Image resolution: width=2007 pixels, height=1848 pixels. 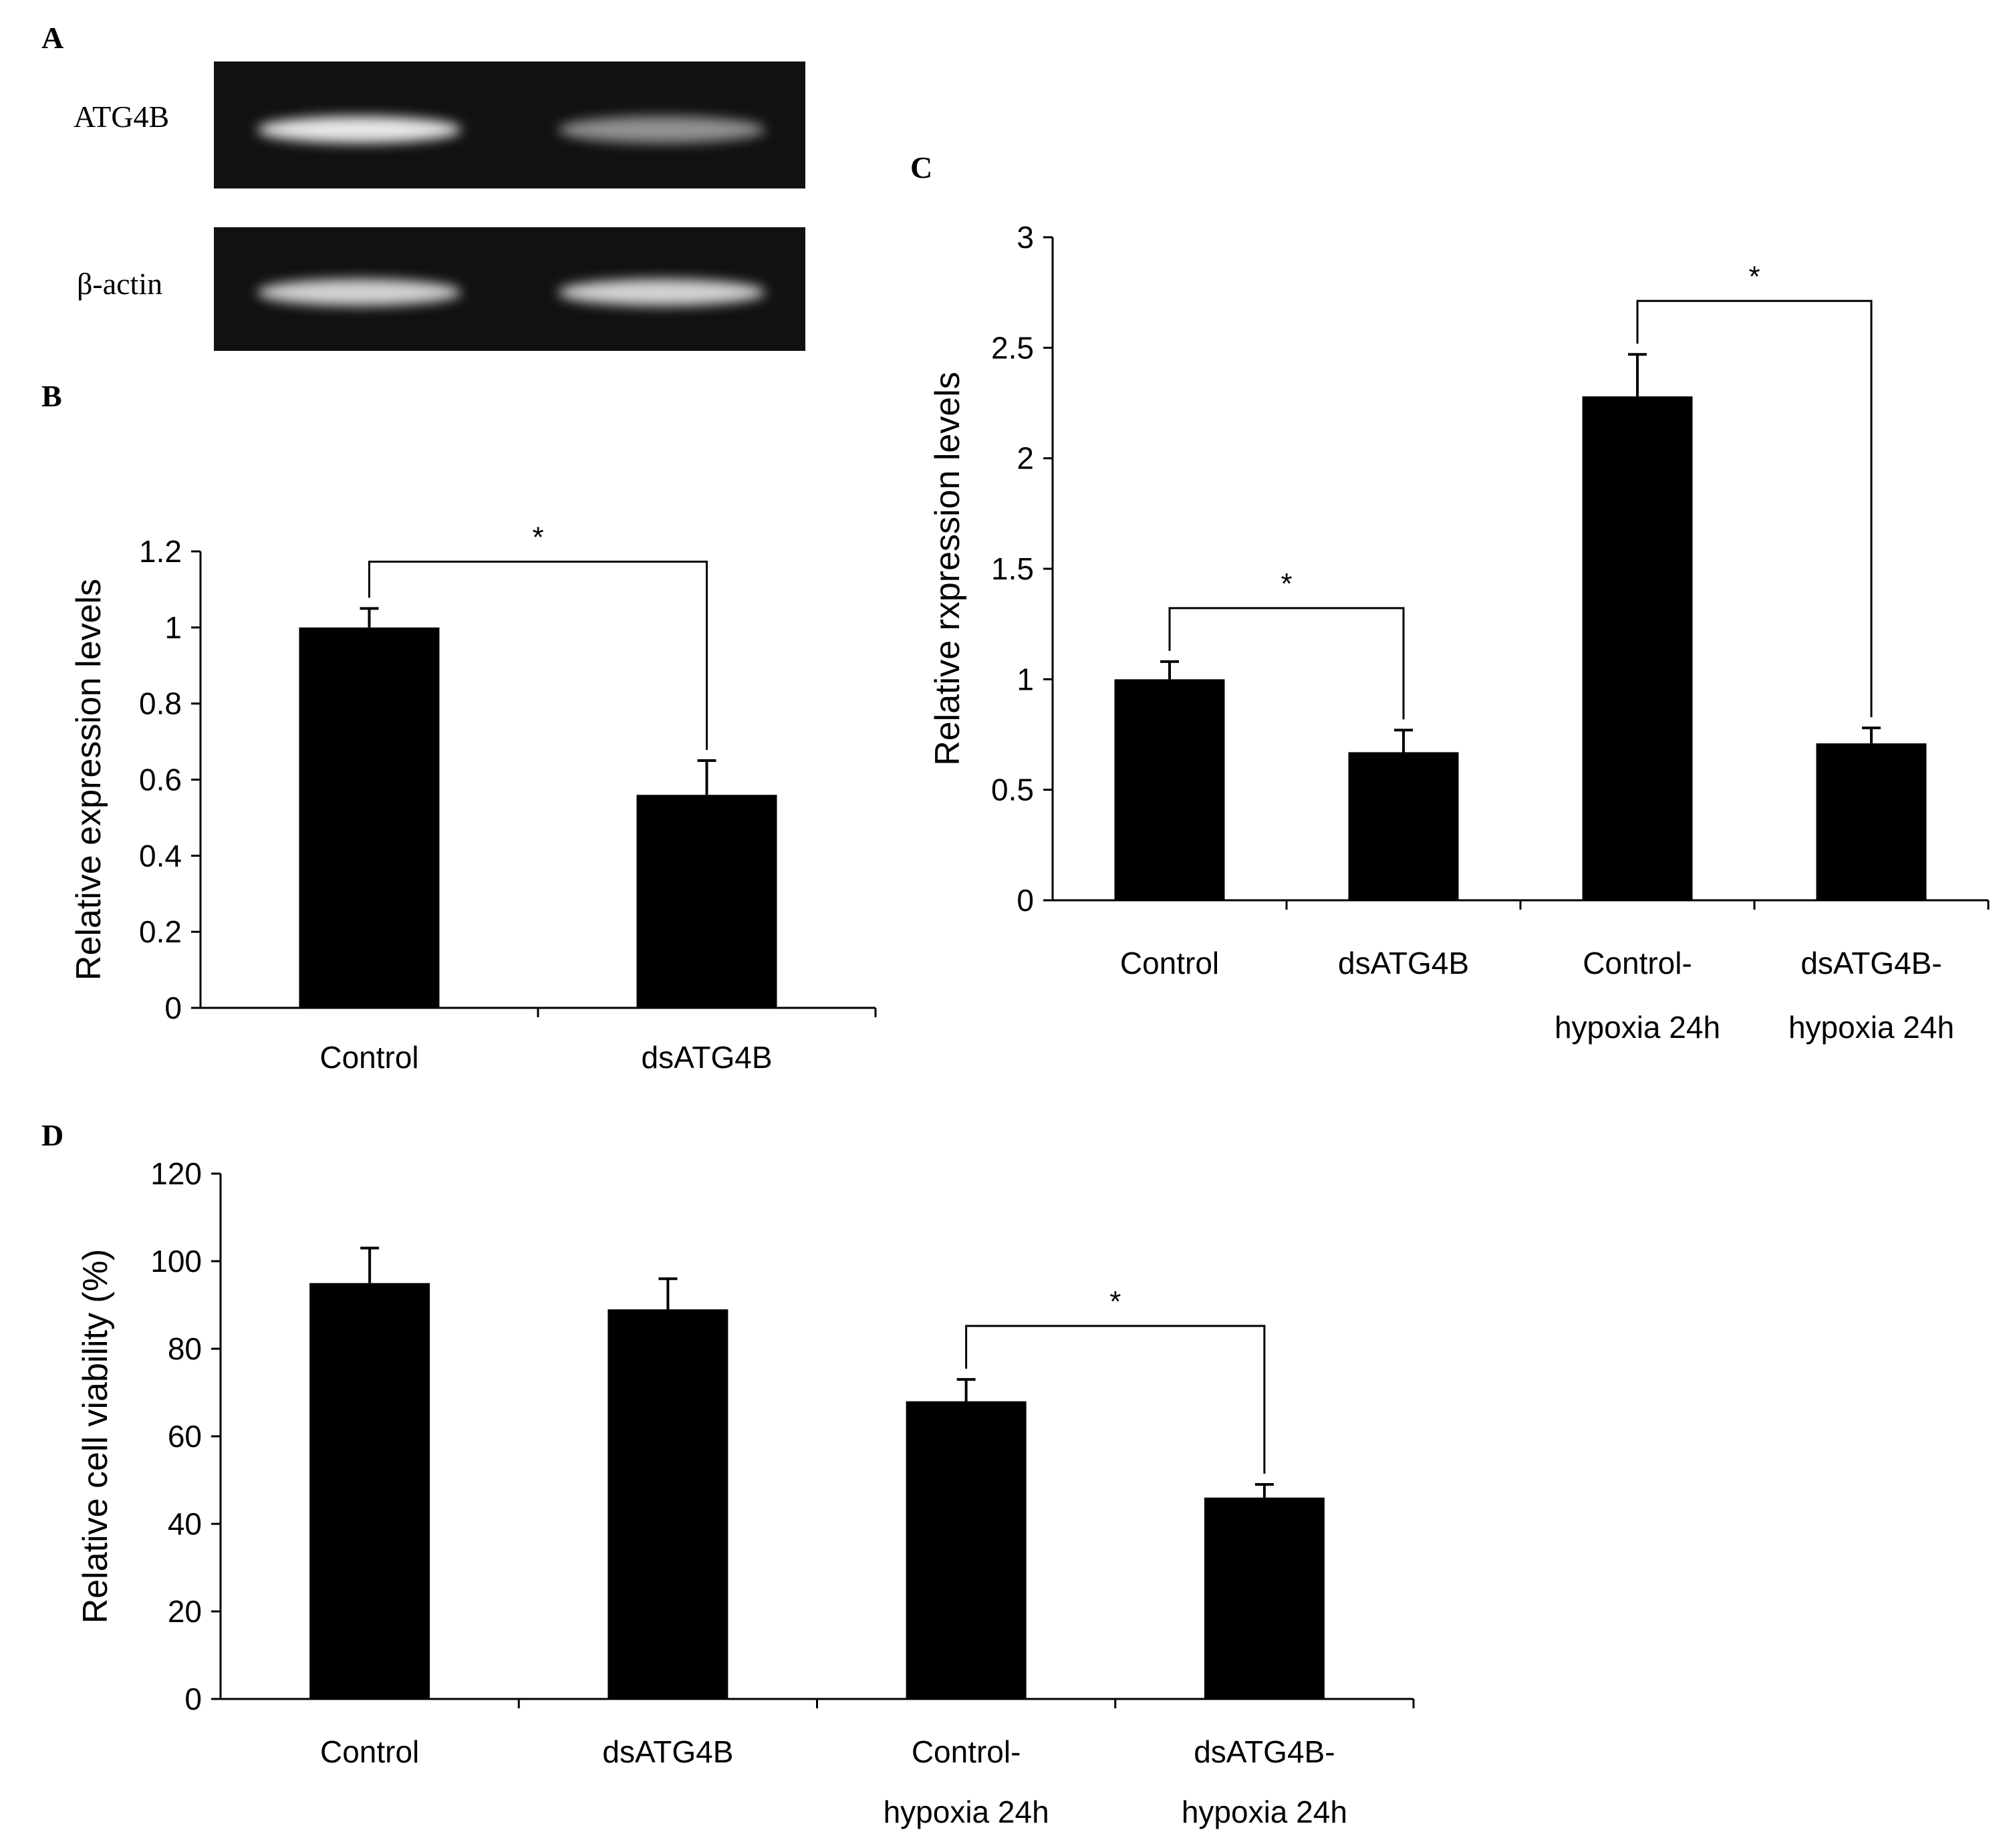 What do you see at coordinates (161, 855) in the screenshot?
I see `y-tick-label: 0.4` at bounding box center [161, 855].